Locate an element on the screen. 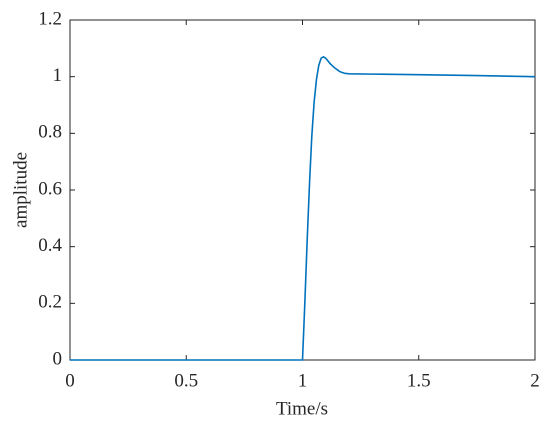 The width and height of the screenshot is (550, 429). x-tick-label: 0 is located at coordinates (70, 380).